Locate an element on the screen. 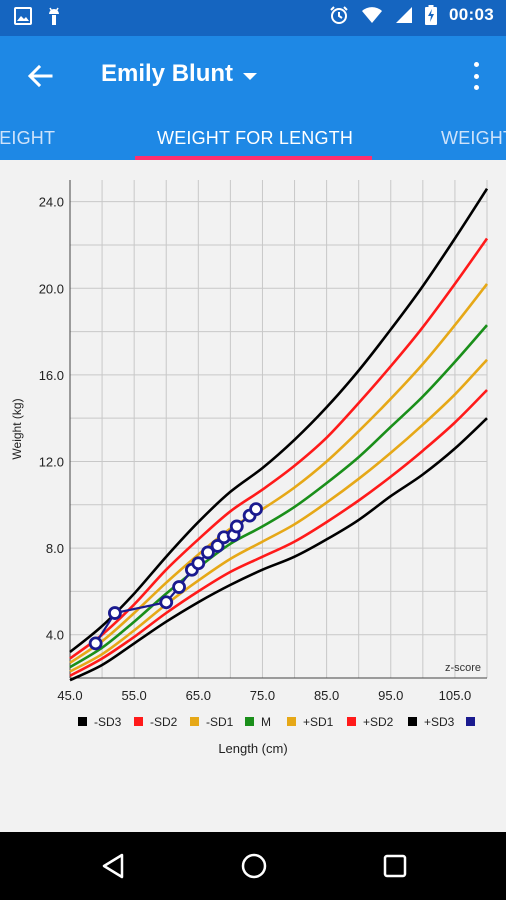 The width and height of the screenshot is (506, 900). legend-label: +SD1 is located at coordinates (318, 722).